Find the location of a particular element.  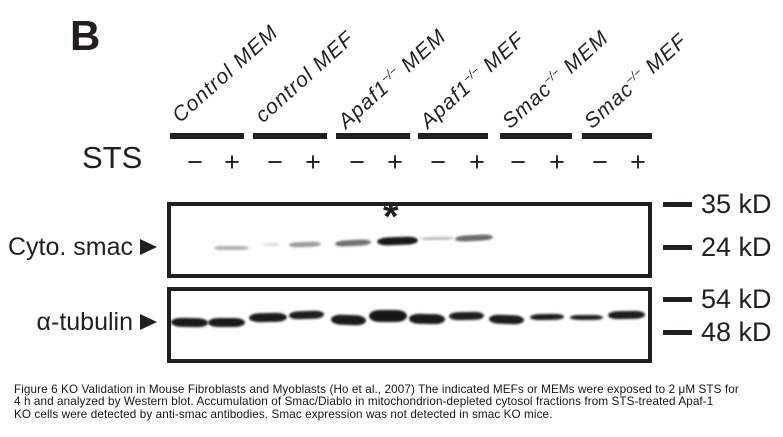

blot-row-label-cyto-smac: Cyto. smac is located at coordinates (70, 247).